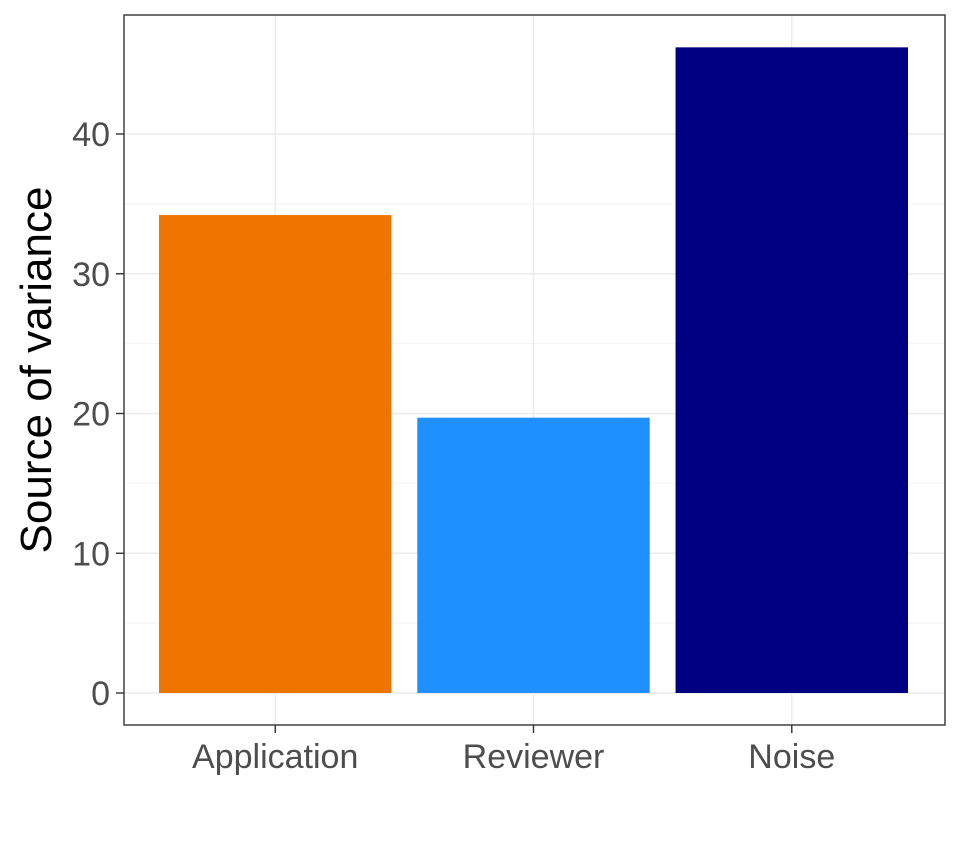 Image resolution: width=960 pixels, height=844 pixels. What do you see at coordinates (91, 554) in the screenshot?
I see `y-tick-label: 10` at bounding box center [91, 554].